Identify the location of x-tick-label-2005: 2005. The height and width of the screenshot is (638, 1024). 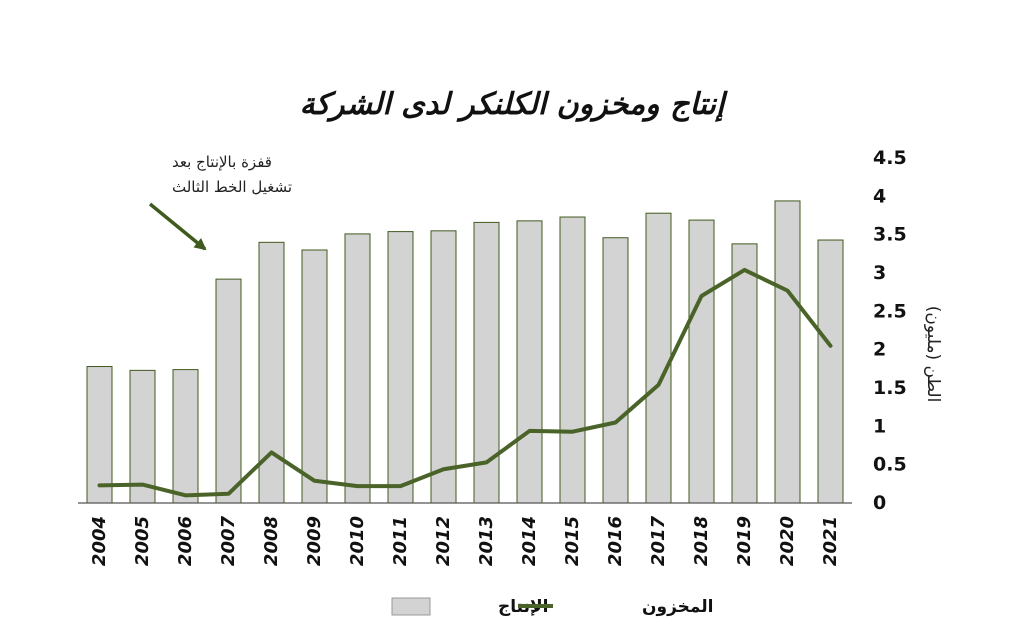
(142, 541).